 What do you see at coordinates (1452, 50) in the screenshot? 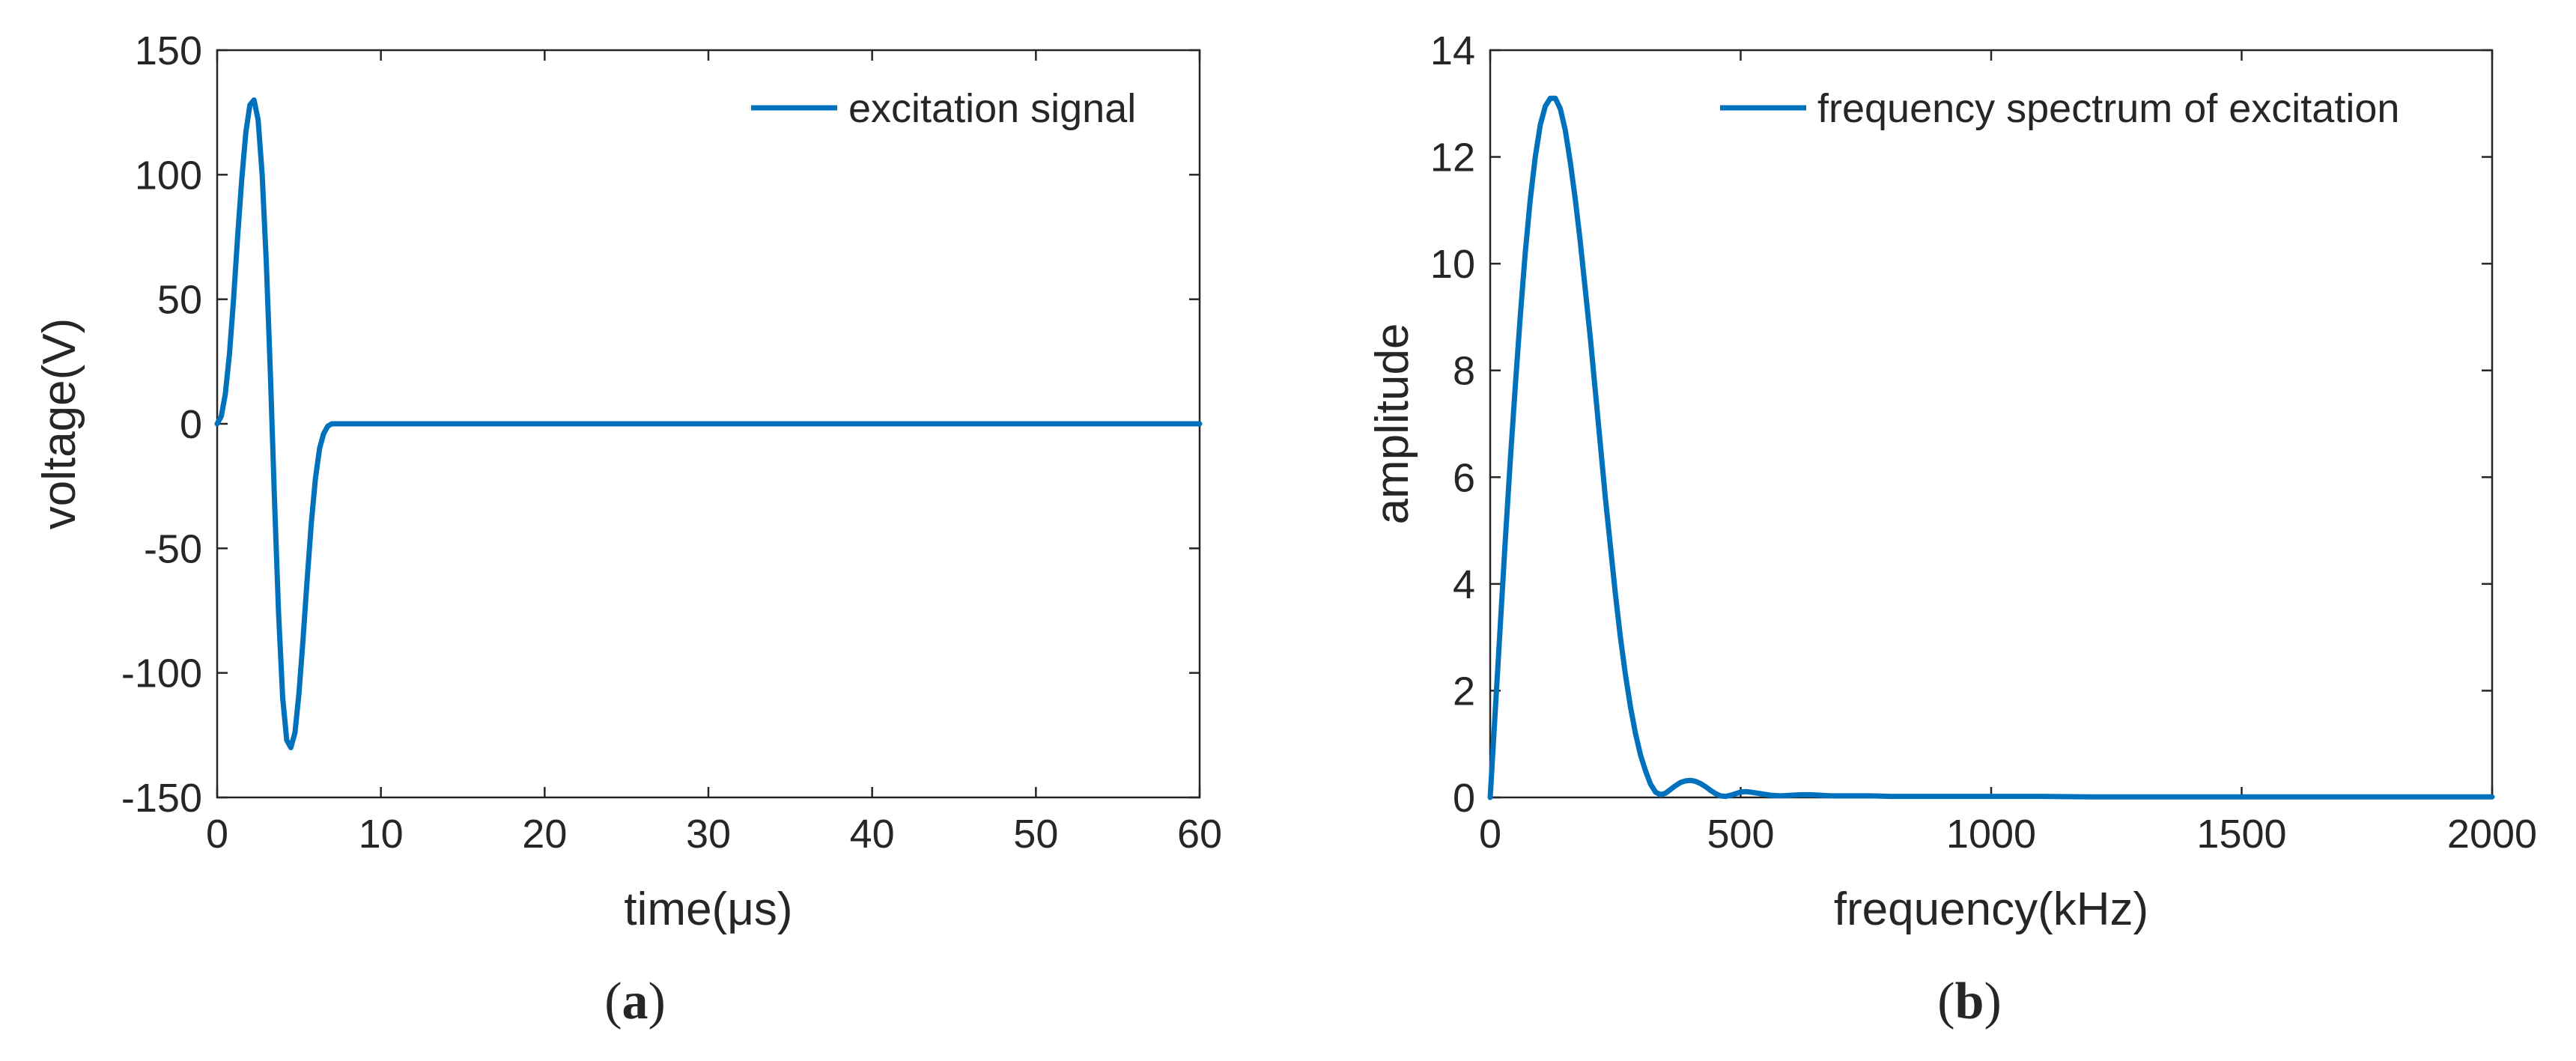
I see `y-tick-label: 14` at bounding box center [1452, 50].